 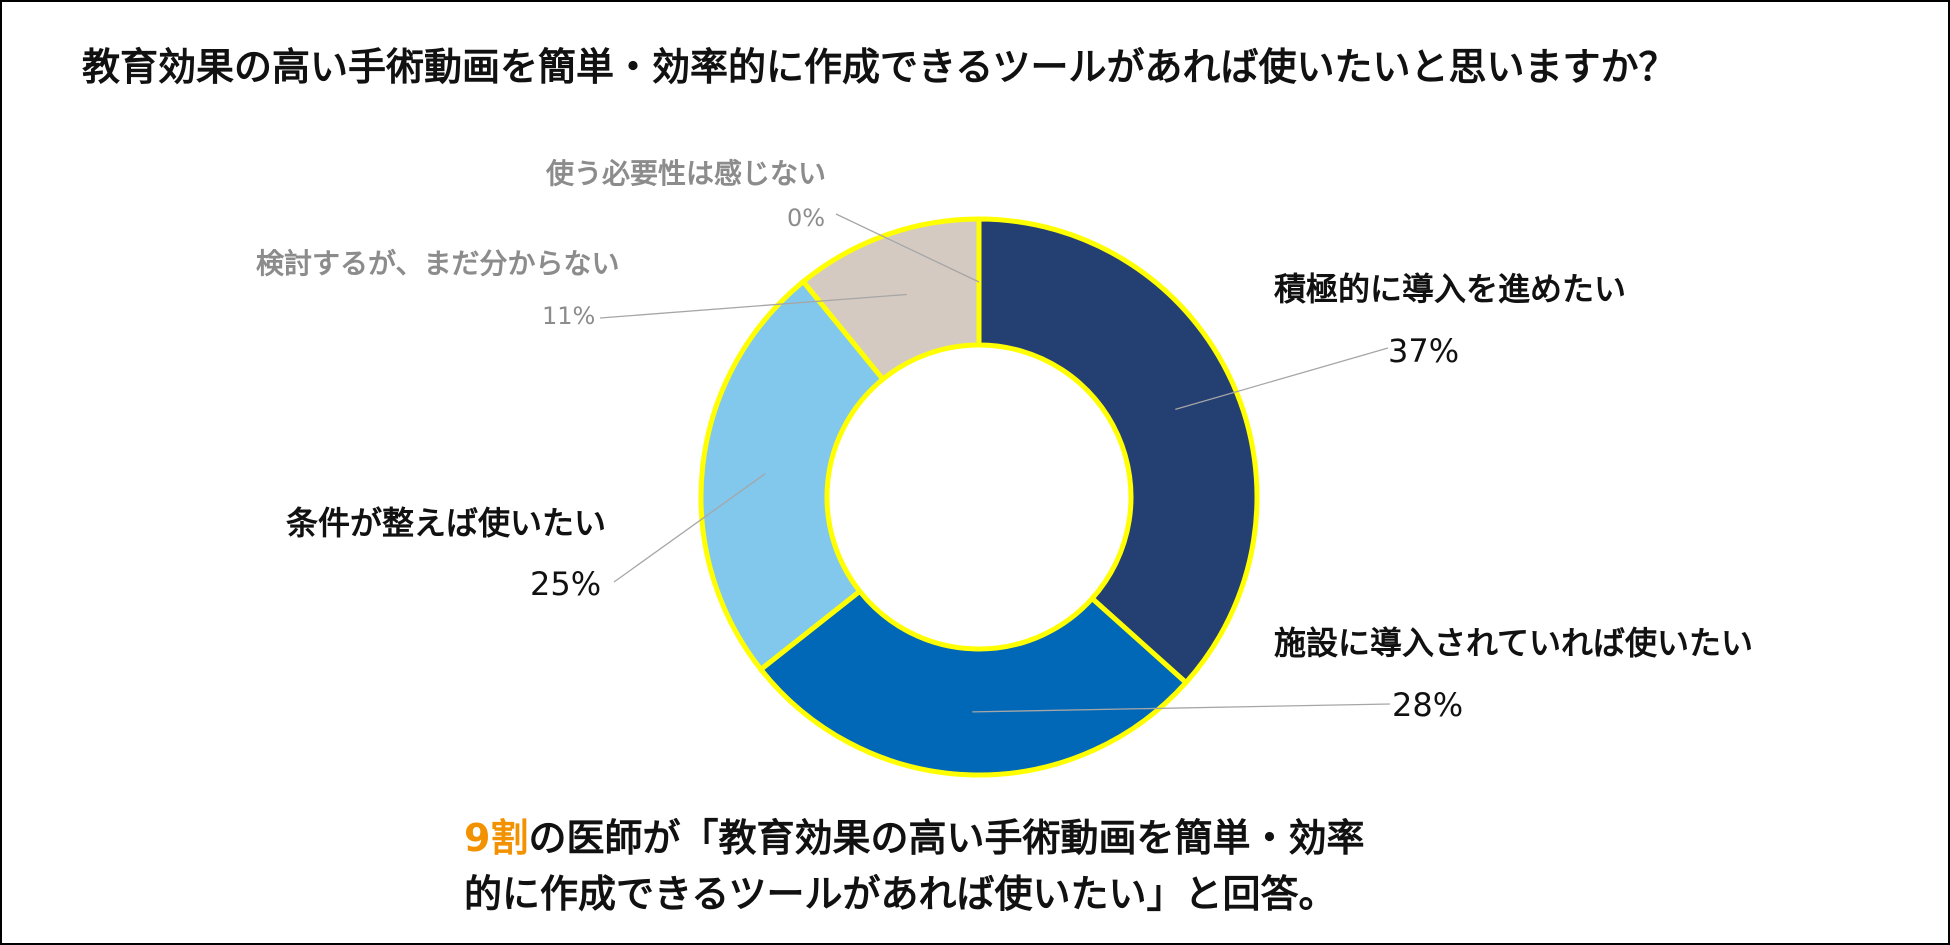 What do you see at coordinates (1428, 705) in the screenshot?
I see `slice-value-1: 28%` at bounding box center [1428, 705].